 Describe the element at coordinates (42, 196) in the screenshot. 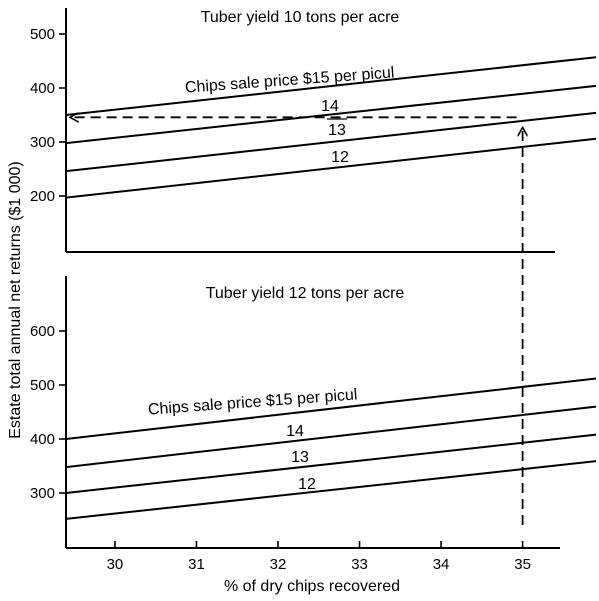

I see `y-tick-label: 200` at that location.